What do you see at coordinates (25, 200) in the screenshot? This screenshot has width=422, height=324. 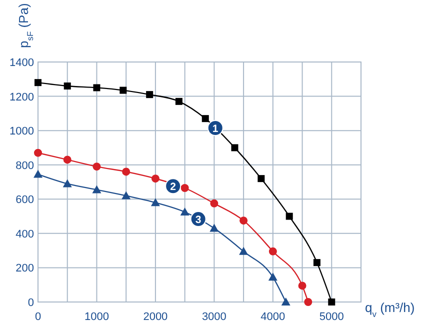 I see `y-tick-label: 600` at bounding box center [25, 200].